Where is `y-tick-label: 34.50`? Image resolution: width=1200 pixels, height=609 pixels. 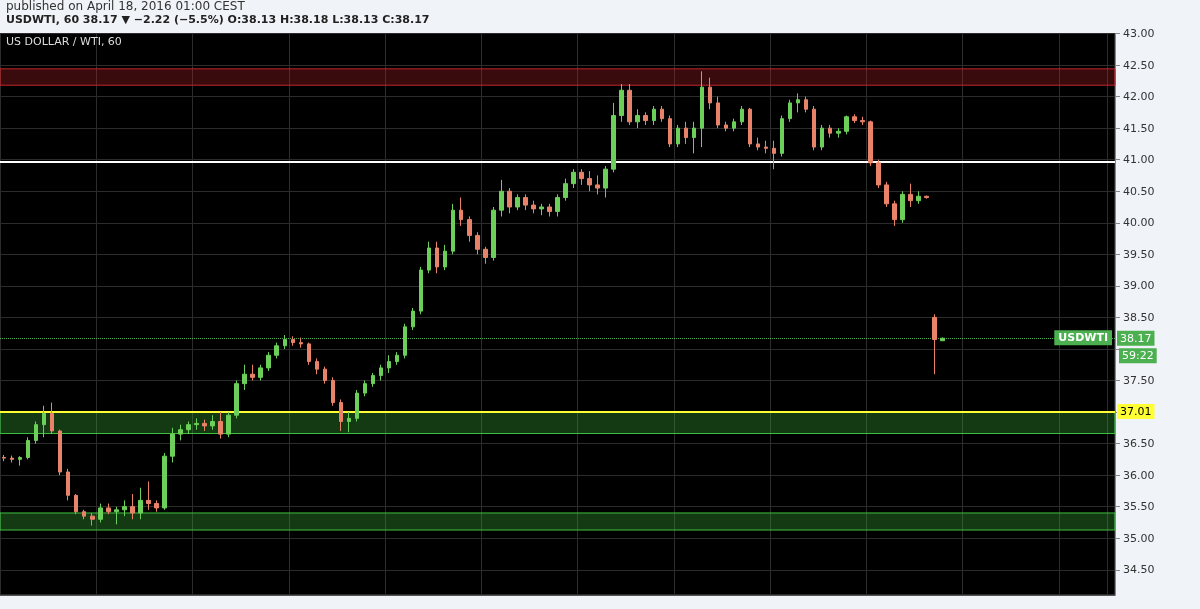
y-tick-label: 34.50 is located at coordinates (1139, 570).